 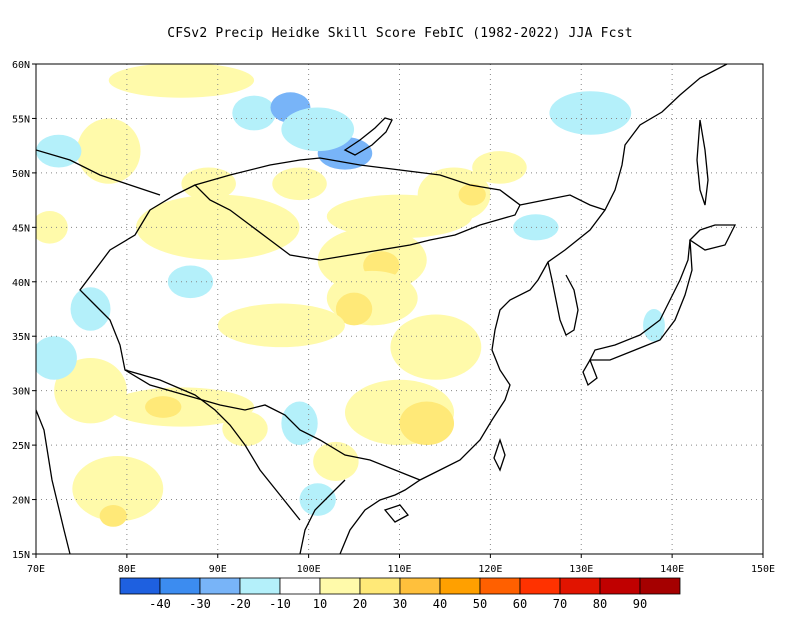 I want to click on lon-label-80: 80E, so click(x=127, y=569).